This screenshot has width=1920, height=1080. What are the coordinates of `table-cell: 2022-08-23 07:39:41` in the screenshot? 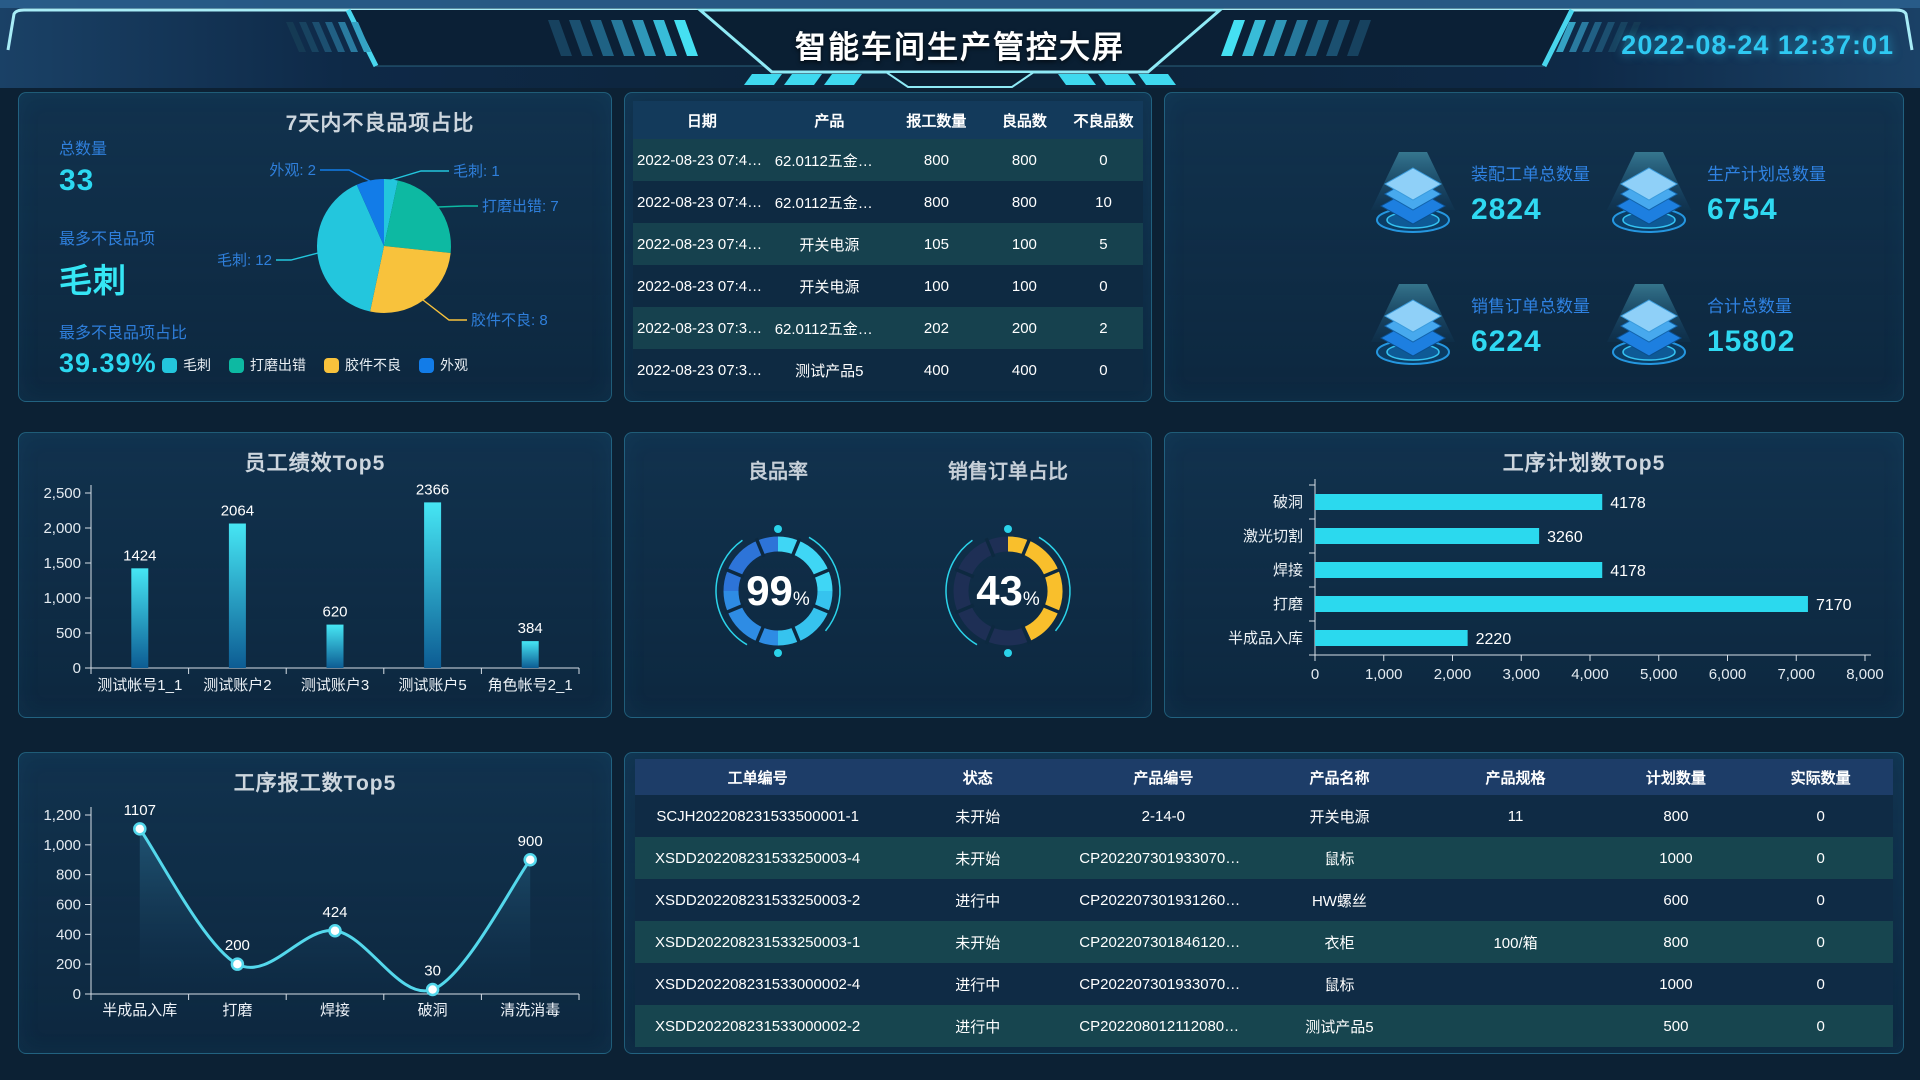 It's located at (704, 328).